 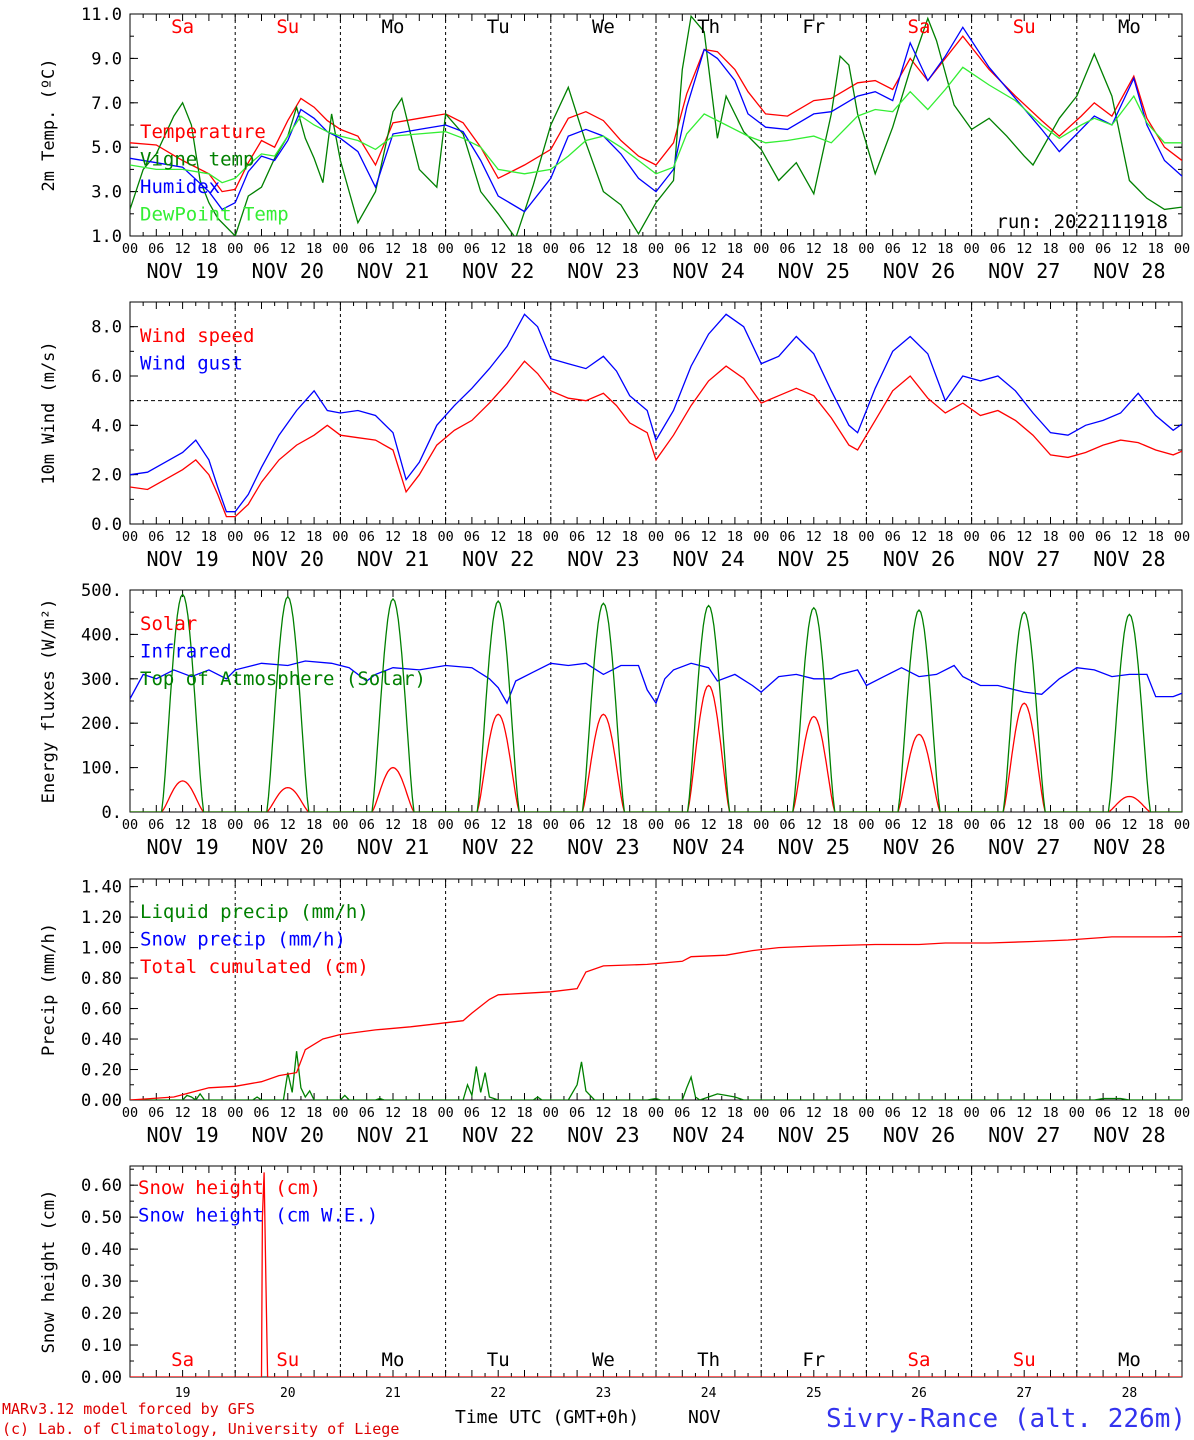 What do you see at coordinates (498, 1393) in the screenshot?
I see `day-number-label: 22` at bounding box center [498, 1393].